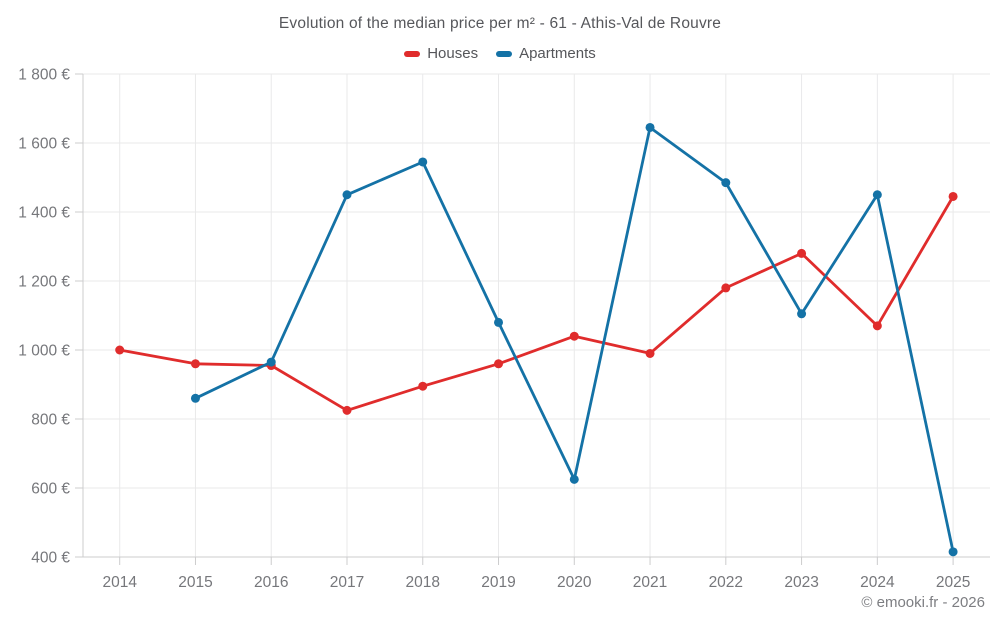 This screenshot has height=625, width=1000. I want to click on houses-point-2014, so click(120, 350).